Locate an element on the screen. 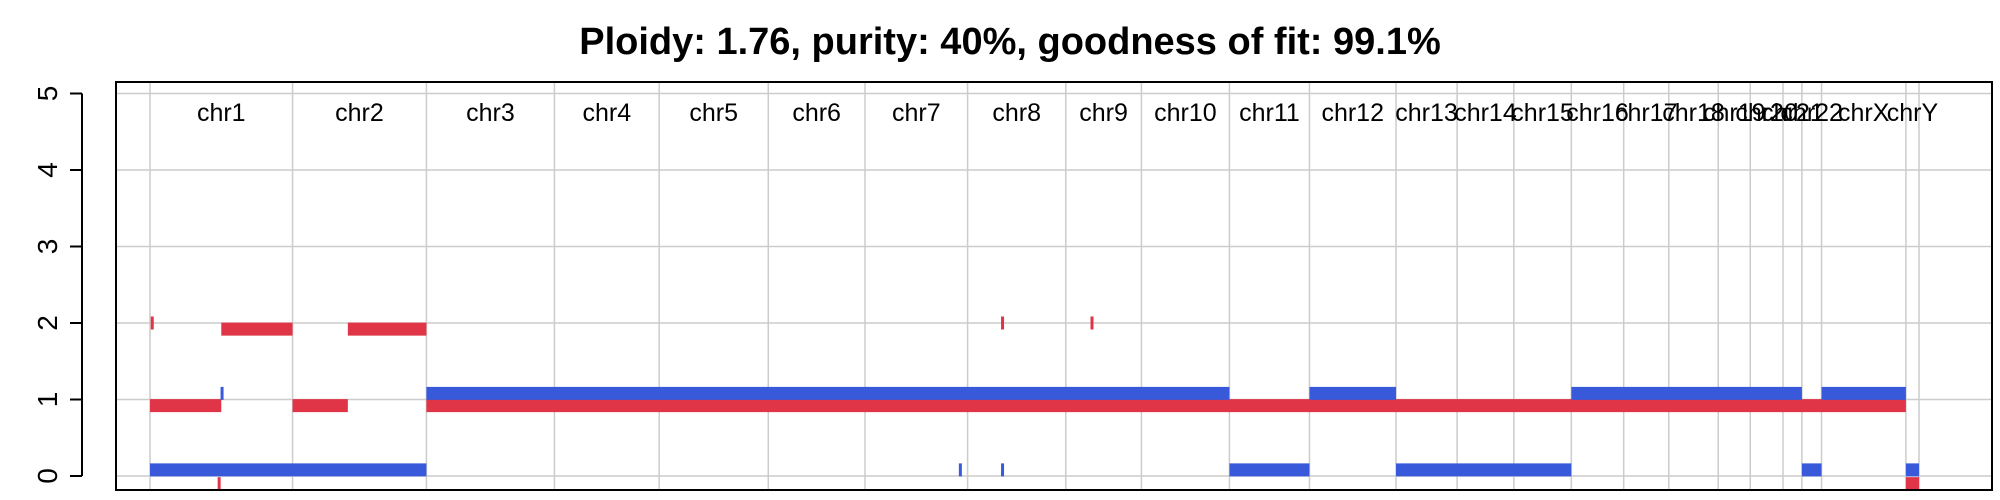  chromosome-label-chr5: chr5 is located at coordinates (713, 113).